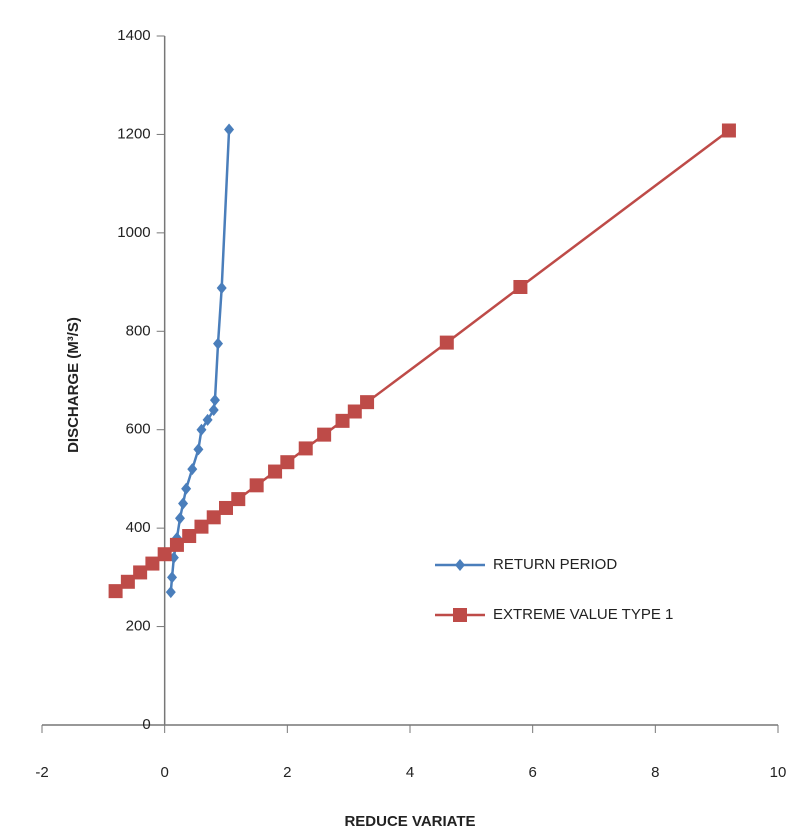 The image size is (792, 838). I want to click on y-tick-label: 1400, so click(133, 35).